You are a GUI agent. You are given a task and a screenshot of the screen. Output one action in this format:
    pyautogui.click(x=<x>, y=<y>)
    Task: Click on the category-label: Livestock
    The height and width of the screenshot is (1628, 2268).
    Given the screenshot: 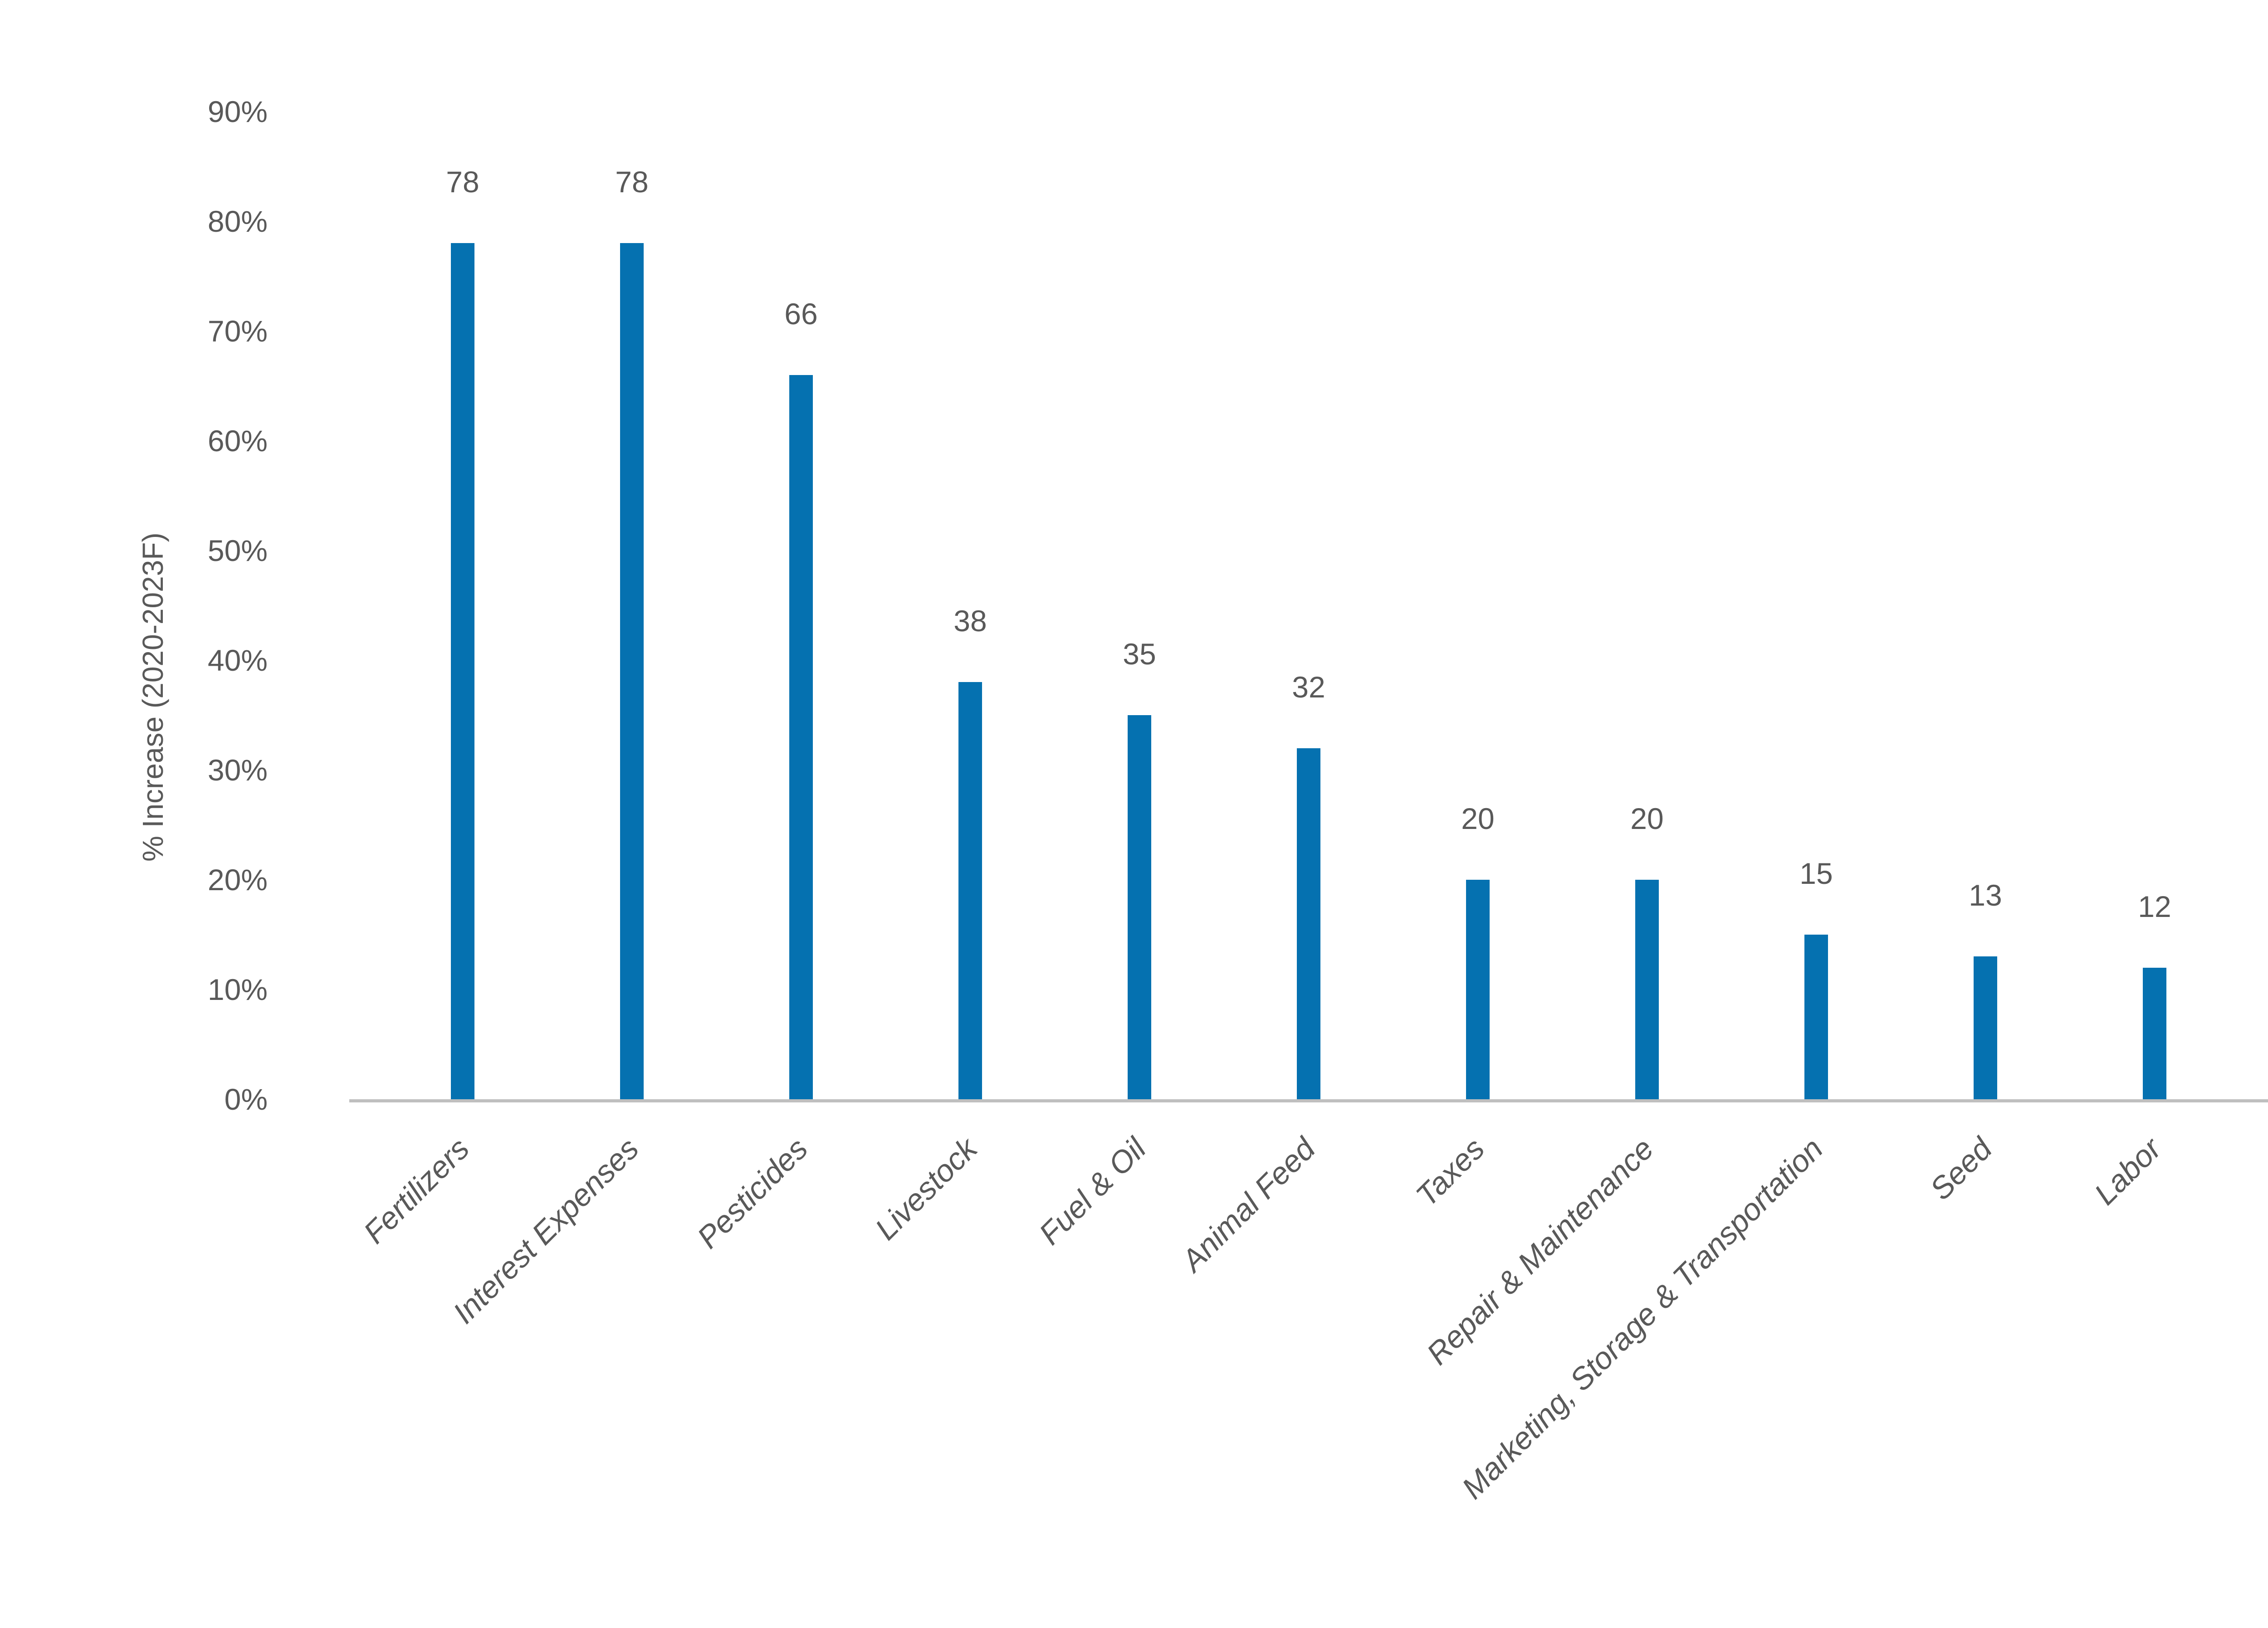 What is the action you would take?
    pyautogui.click(x=926, y=1189)
    